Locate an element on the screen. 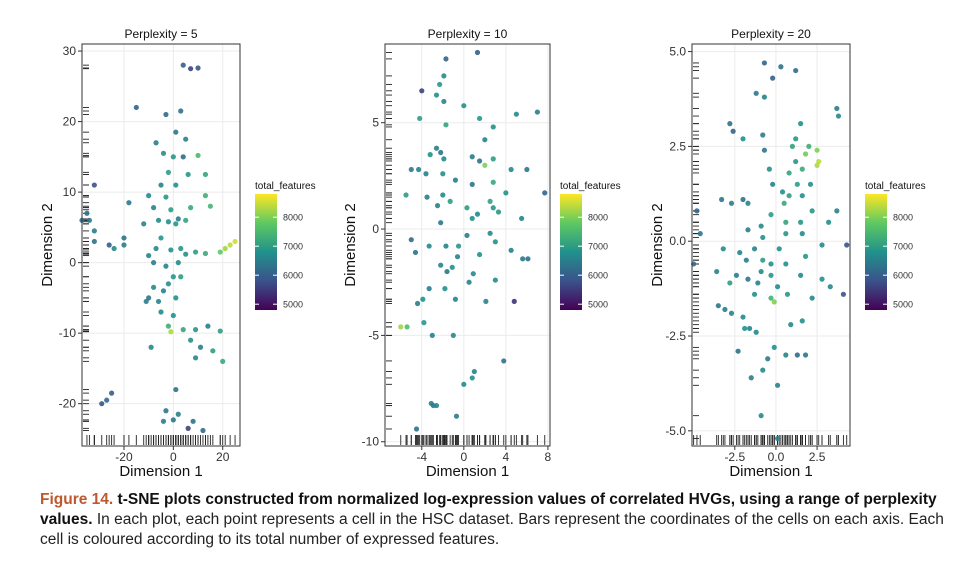 This screenshot has width=966, height=564. colorbar-label: 5000 is located at coordinates (293, 305).